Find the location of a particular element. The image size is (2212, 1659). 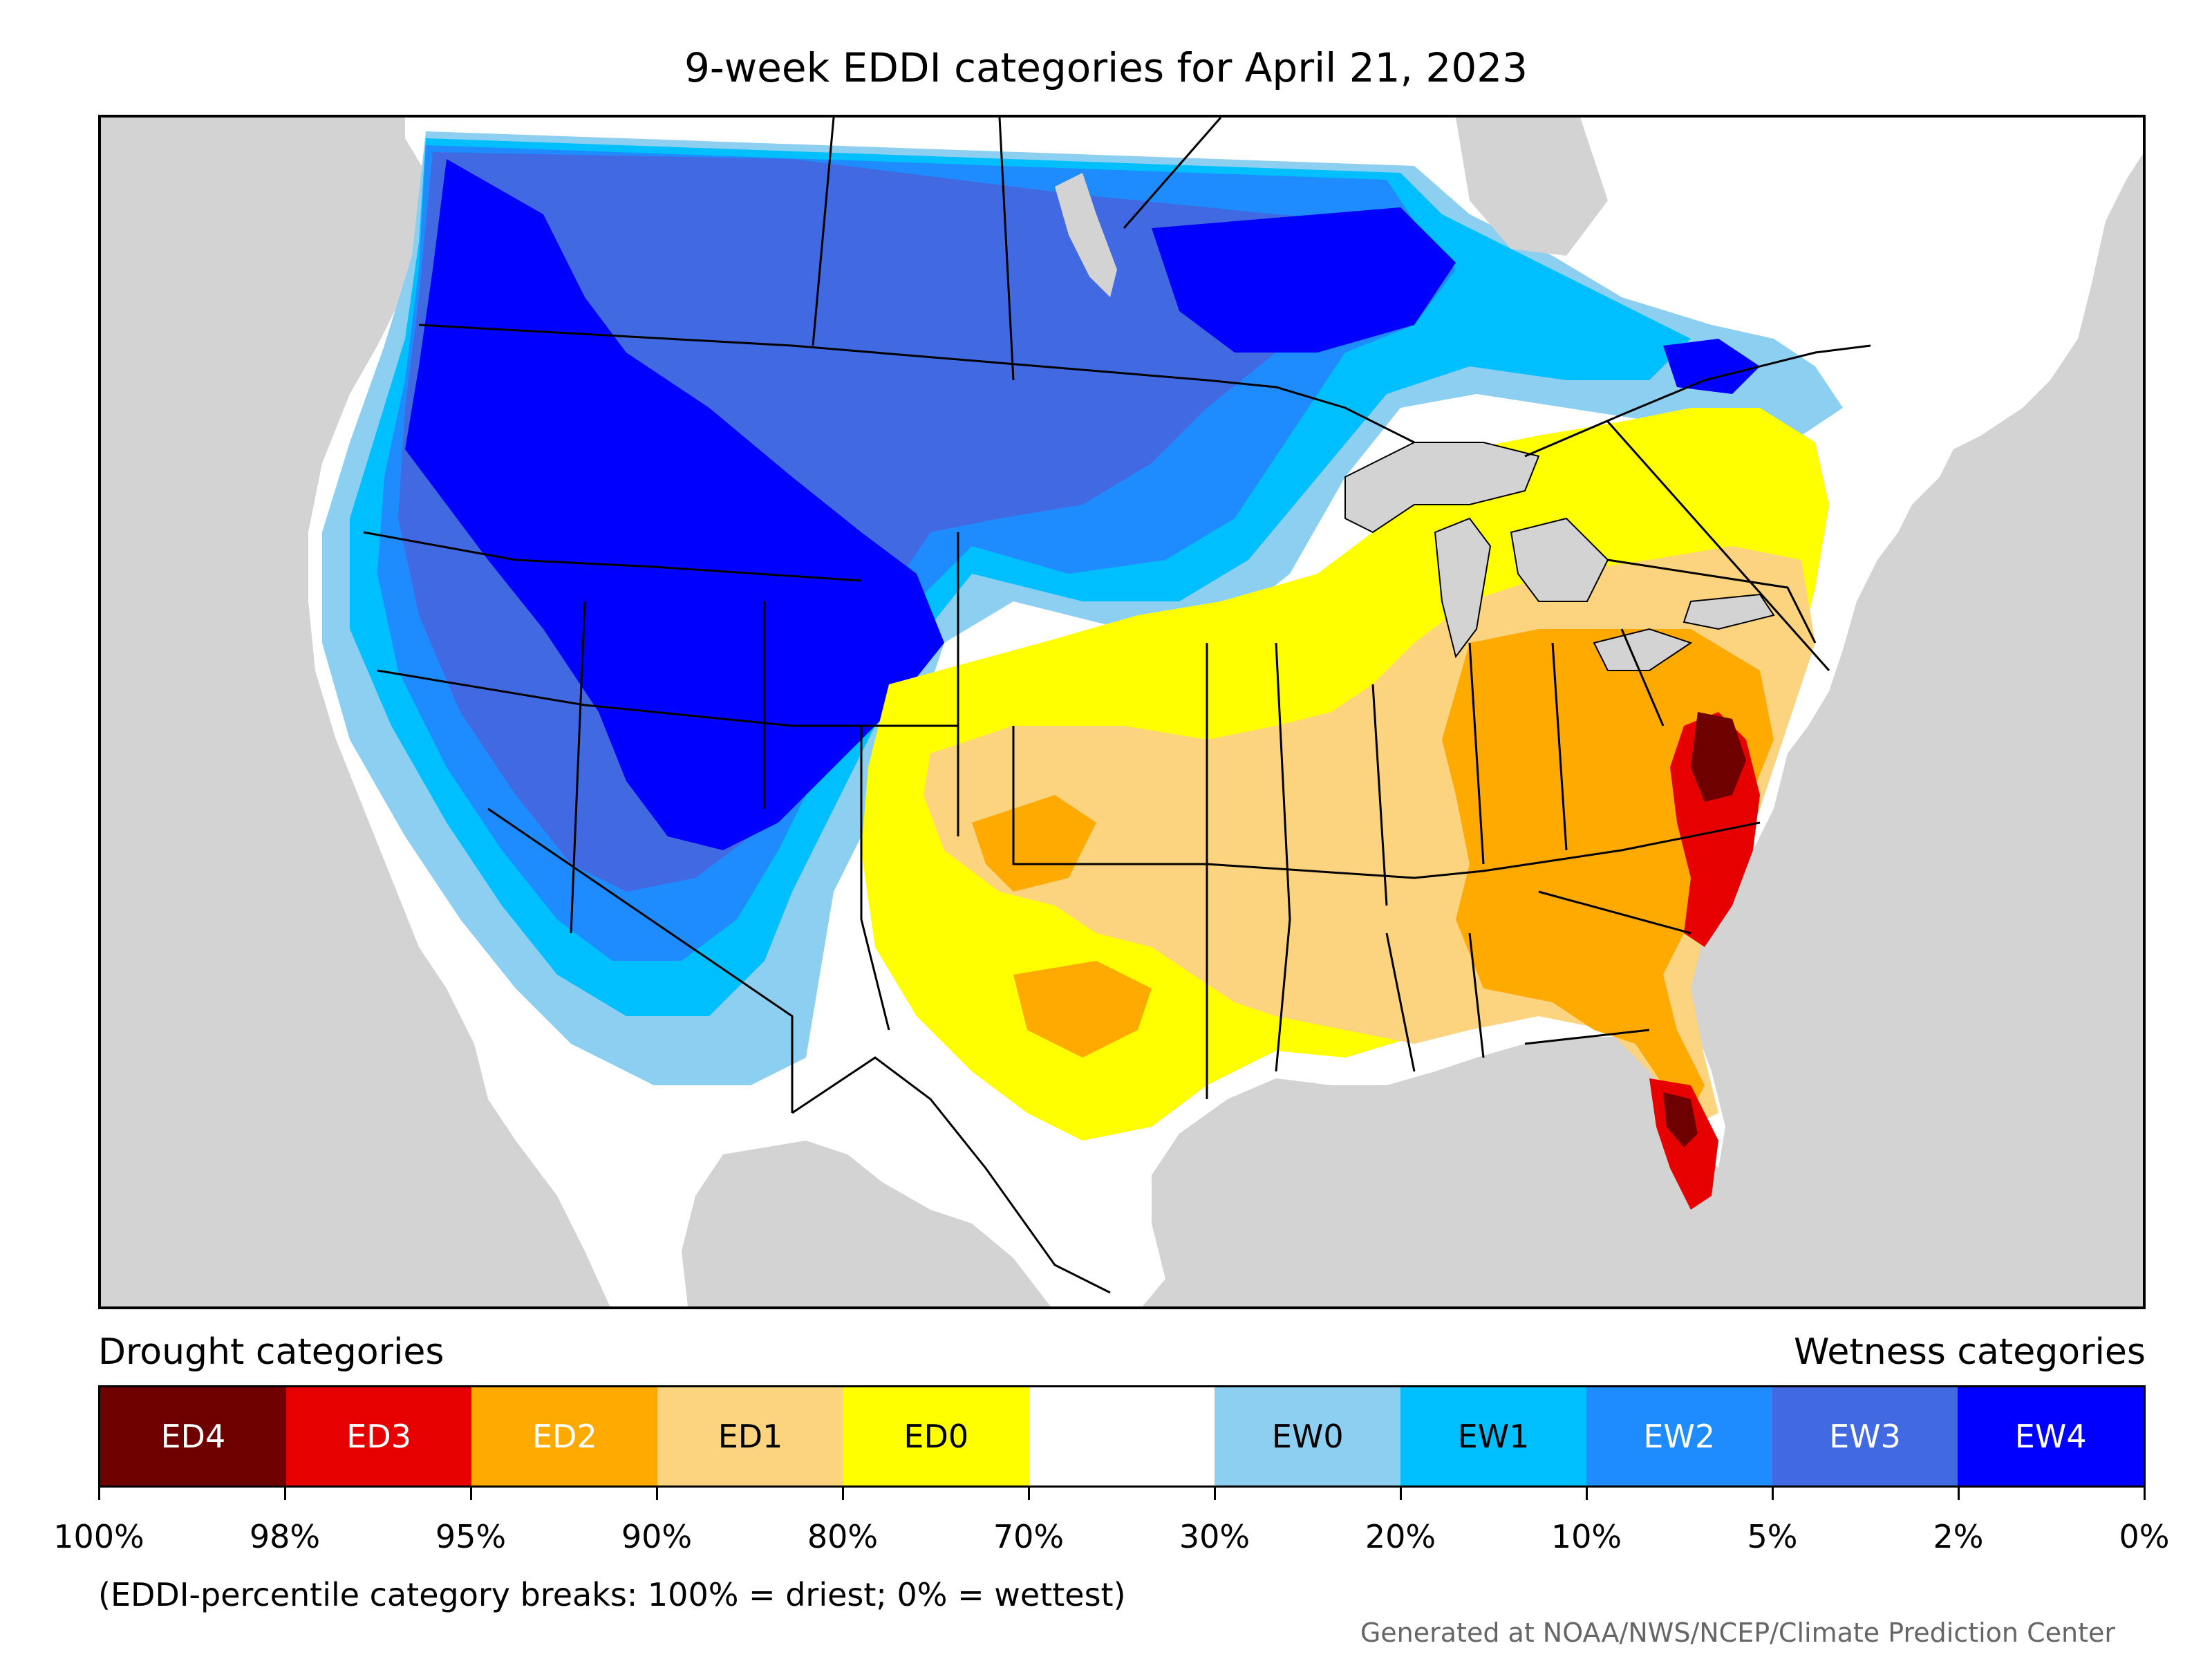

colorbar-segment-ed4: ED4 is located at coordinates (193, 1436).